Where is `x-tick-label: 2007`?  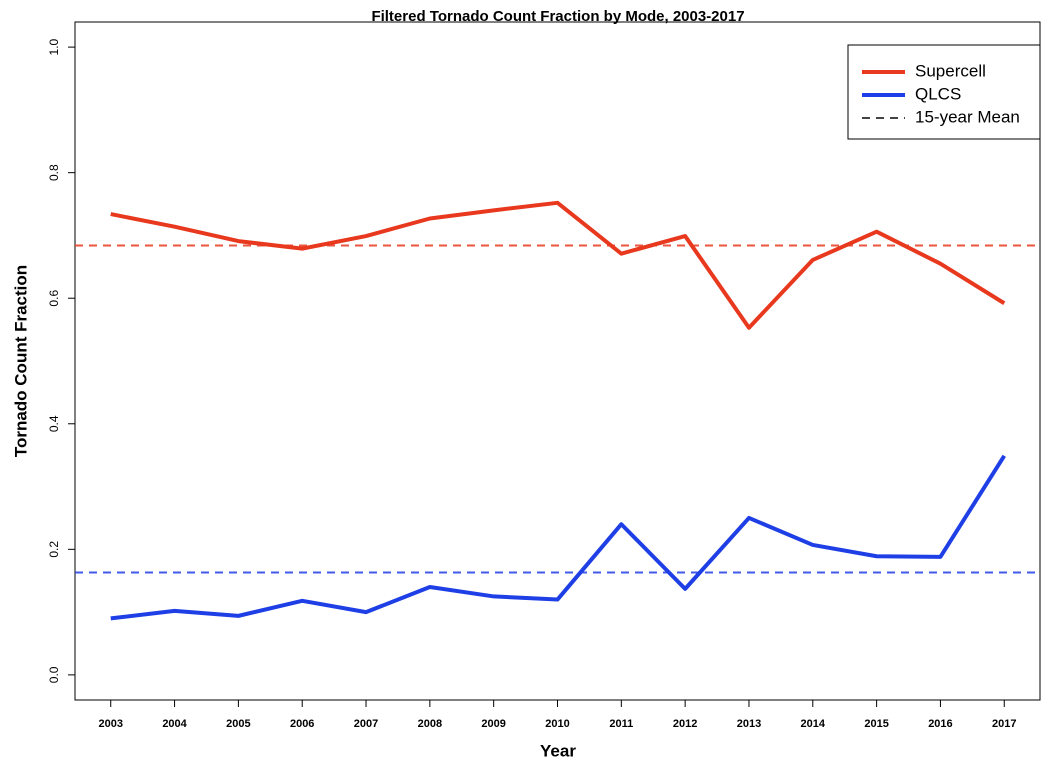
x-tick-label: 2007 is located at coordinates (366, 724).